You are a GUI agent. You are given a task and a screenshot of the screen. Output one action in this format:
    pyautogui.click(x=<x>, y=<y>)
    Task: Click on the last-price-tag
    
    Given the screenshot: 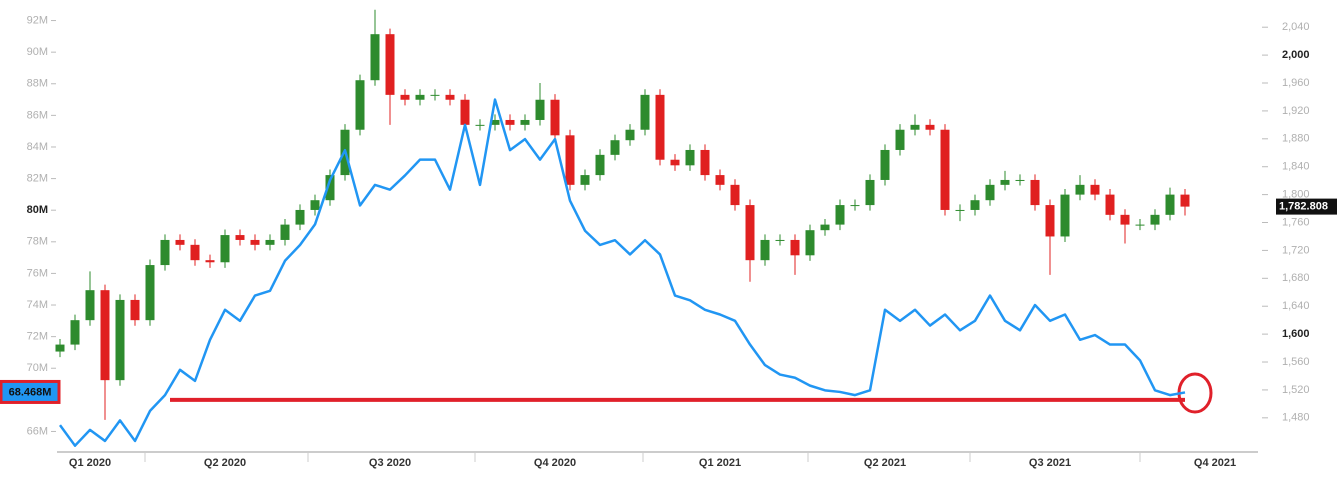 What is the action you would take?
    pyautogui.click(x=1306, y=206)
    